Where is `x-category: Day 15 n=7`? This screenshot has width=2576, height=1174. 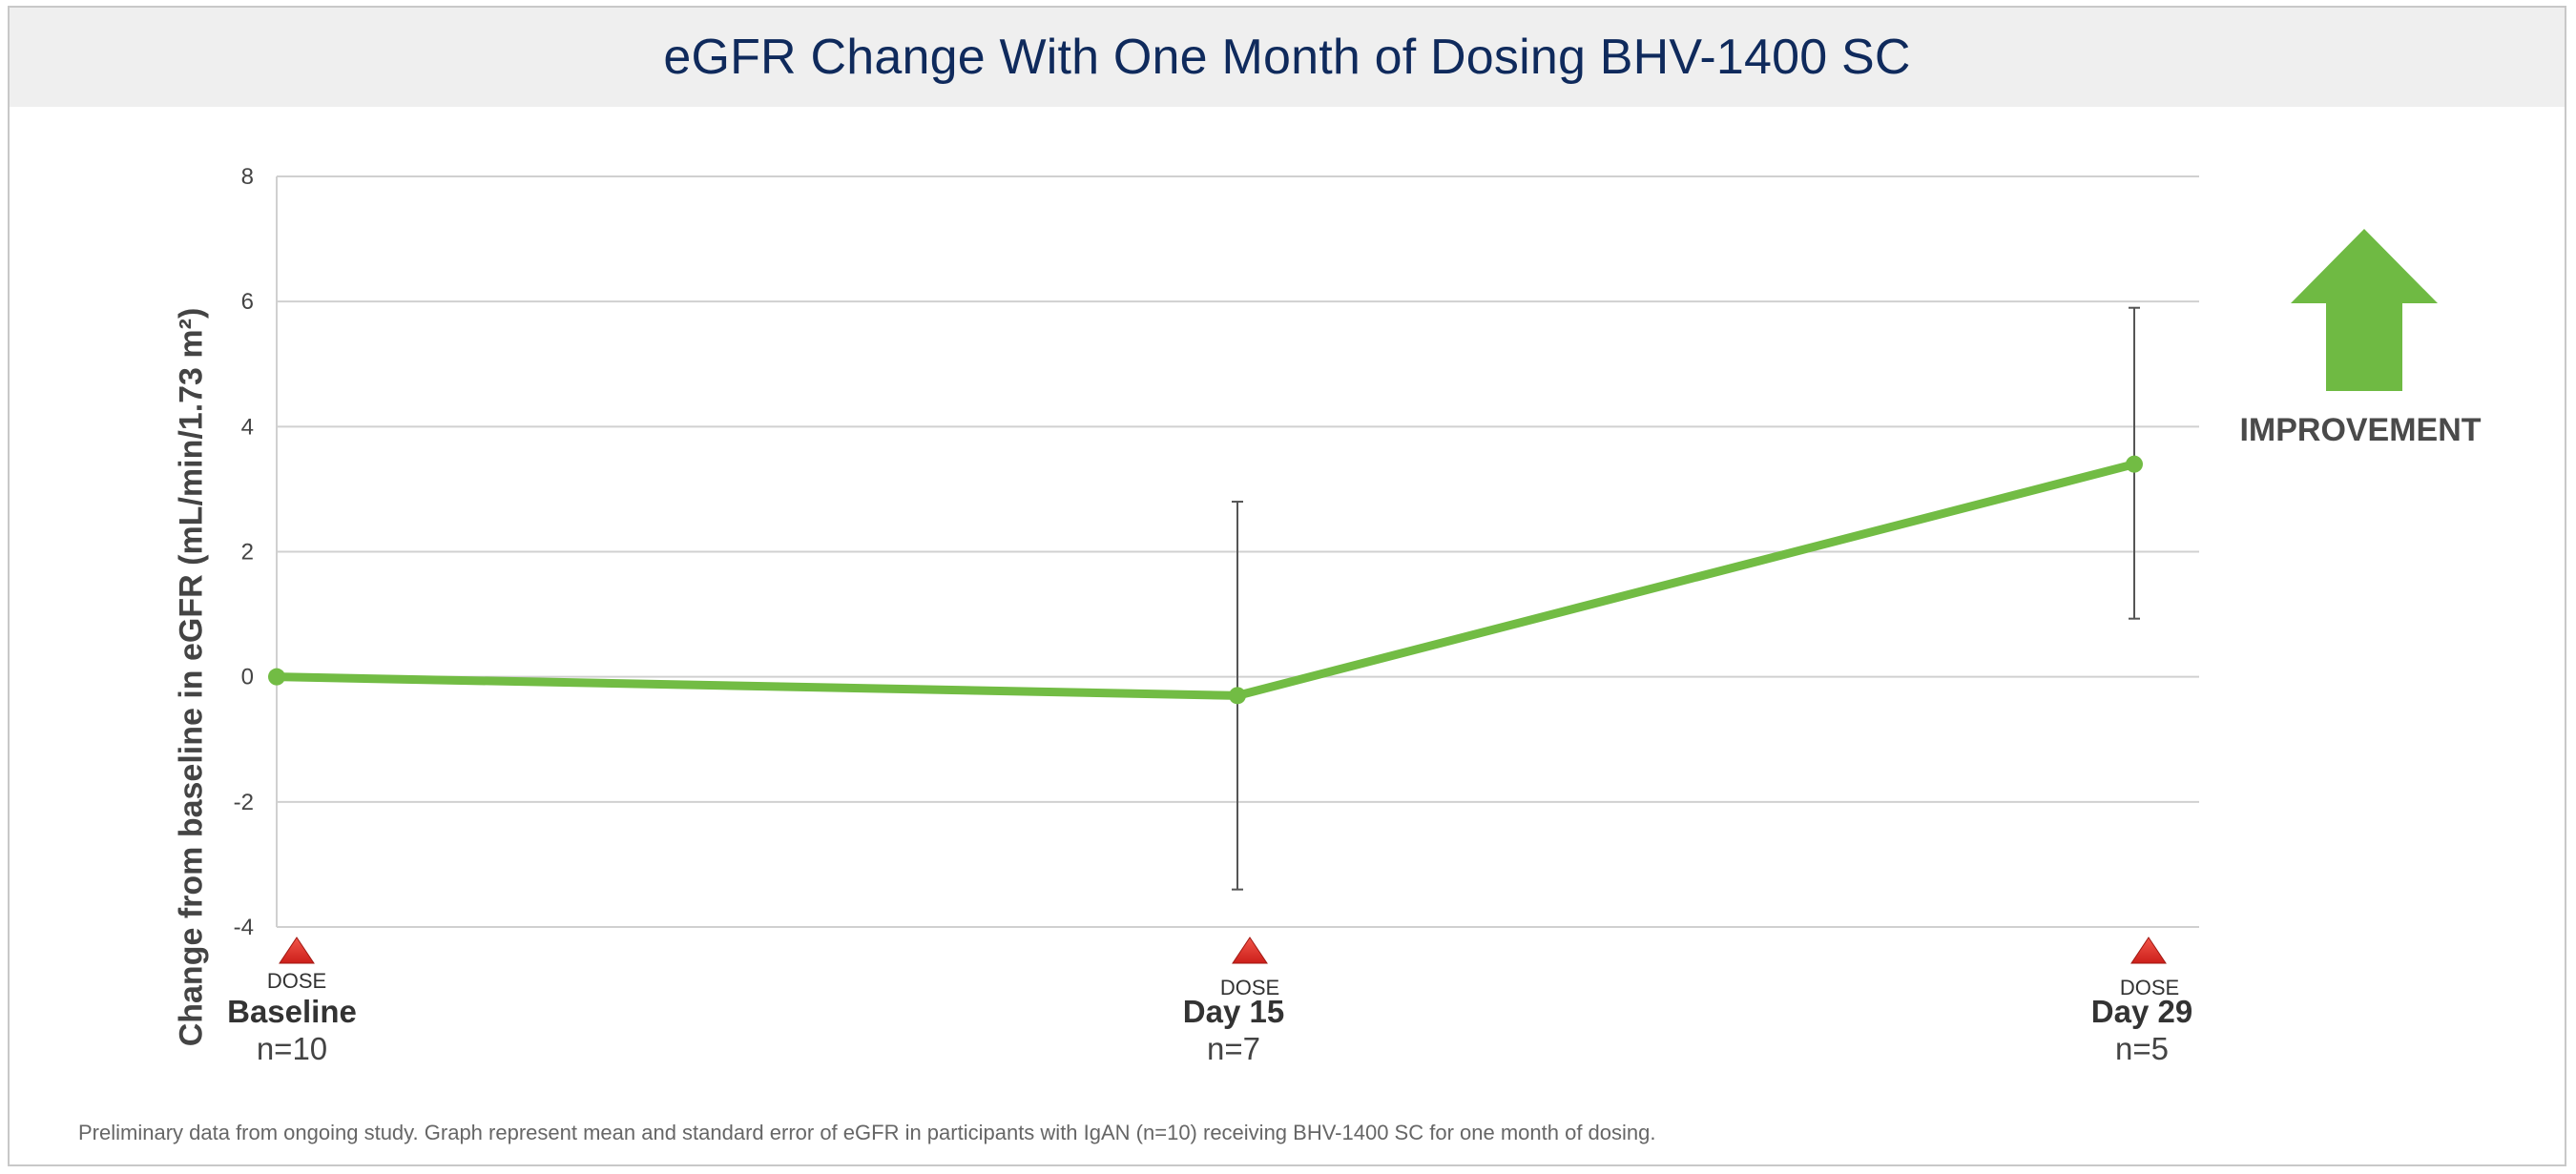 x-category: Day 15 n=7 is located at coordinates (1233, 1031).